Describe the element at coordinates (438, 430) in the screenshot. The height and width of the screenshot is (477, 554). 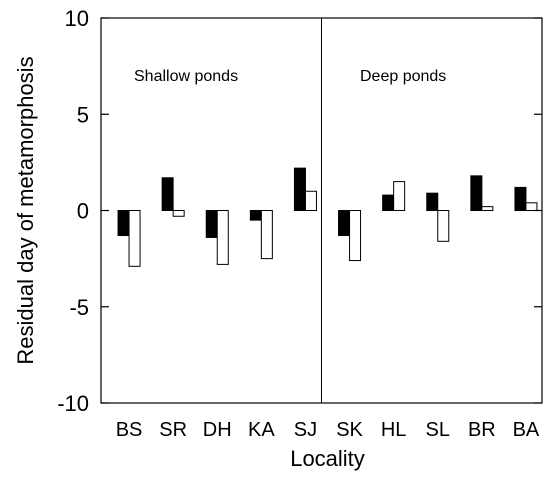
I see `x-tick-label: SL` at that location.